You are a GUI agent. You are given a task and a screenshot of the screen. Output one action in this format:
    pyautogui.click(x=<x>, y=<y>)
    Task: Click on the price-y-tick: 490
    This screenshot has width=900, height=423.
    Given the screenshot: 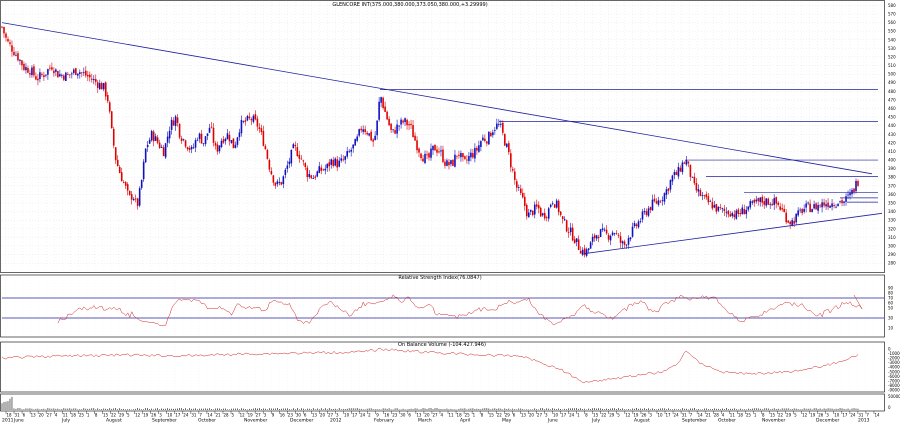 What is the action you would take?
    pyautogui.click(x=892, y=82)
    